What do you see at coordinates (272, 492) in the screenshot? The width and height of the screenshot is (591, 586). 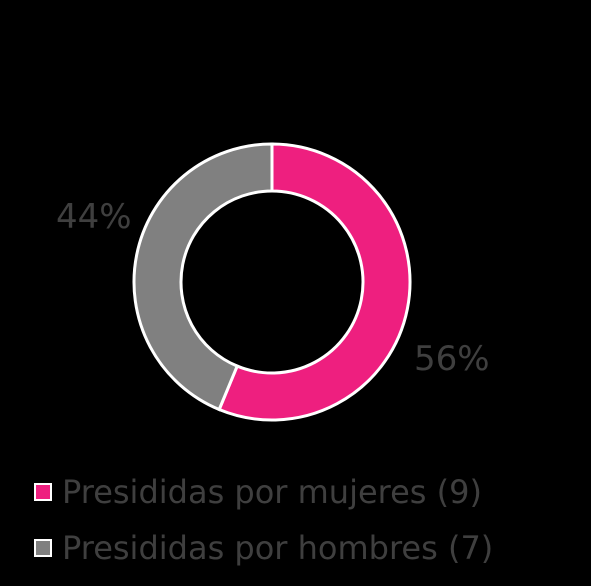 I see `legend-label-mujeres: Presididas por mujeres (9)` at bounding box center [272, 492].